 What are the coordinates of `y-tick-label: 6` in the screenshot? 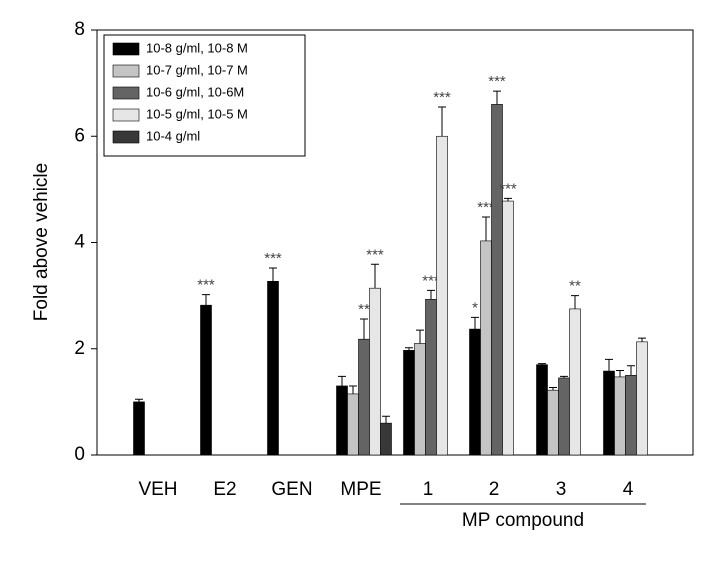 It's located at (79, 135).